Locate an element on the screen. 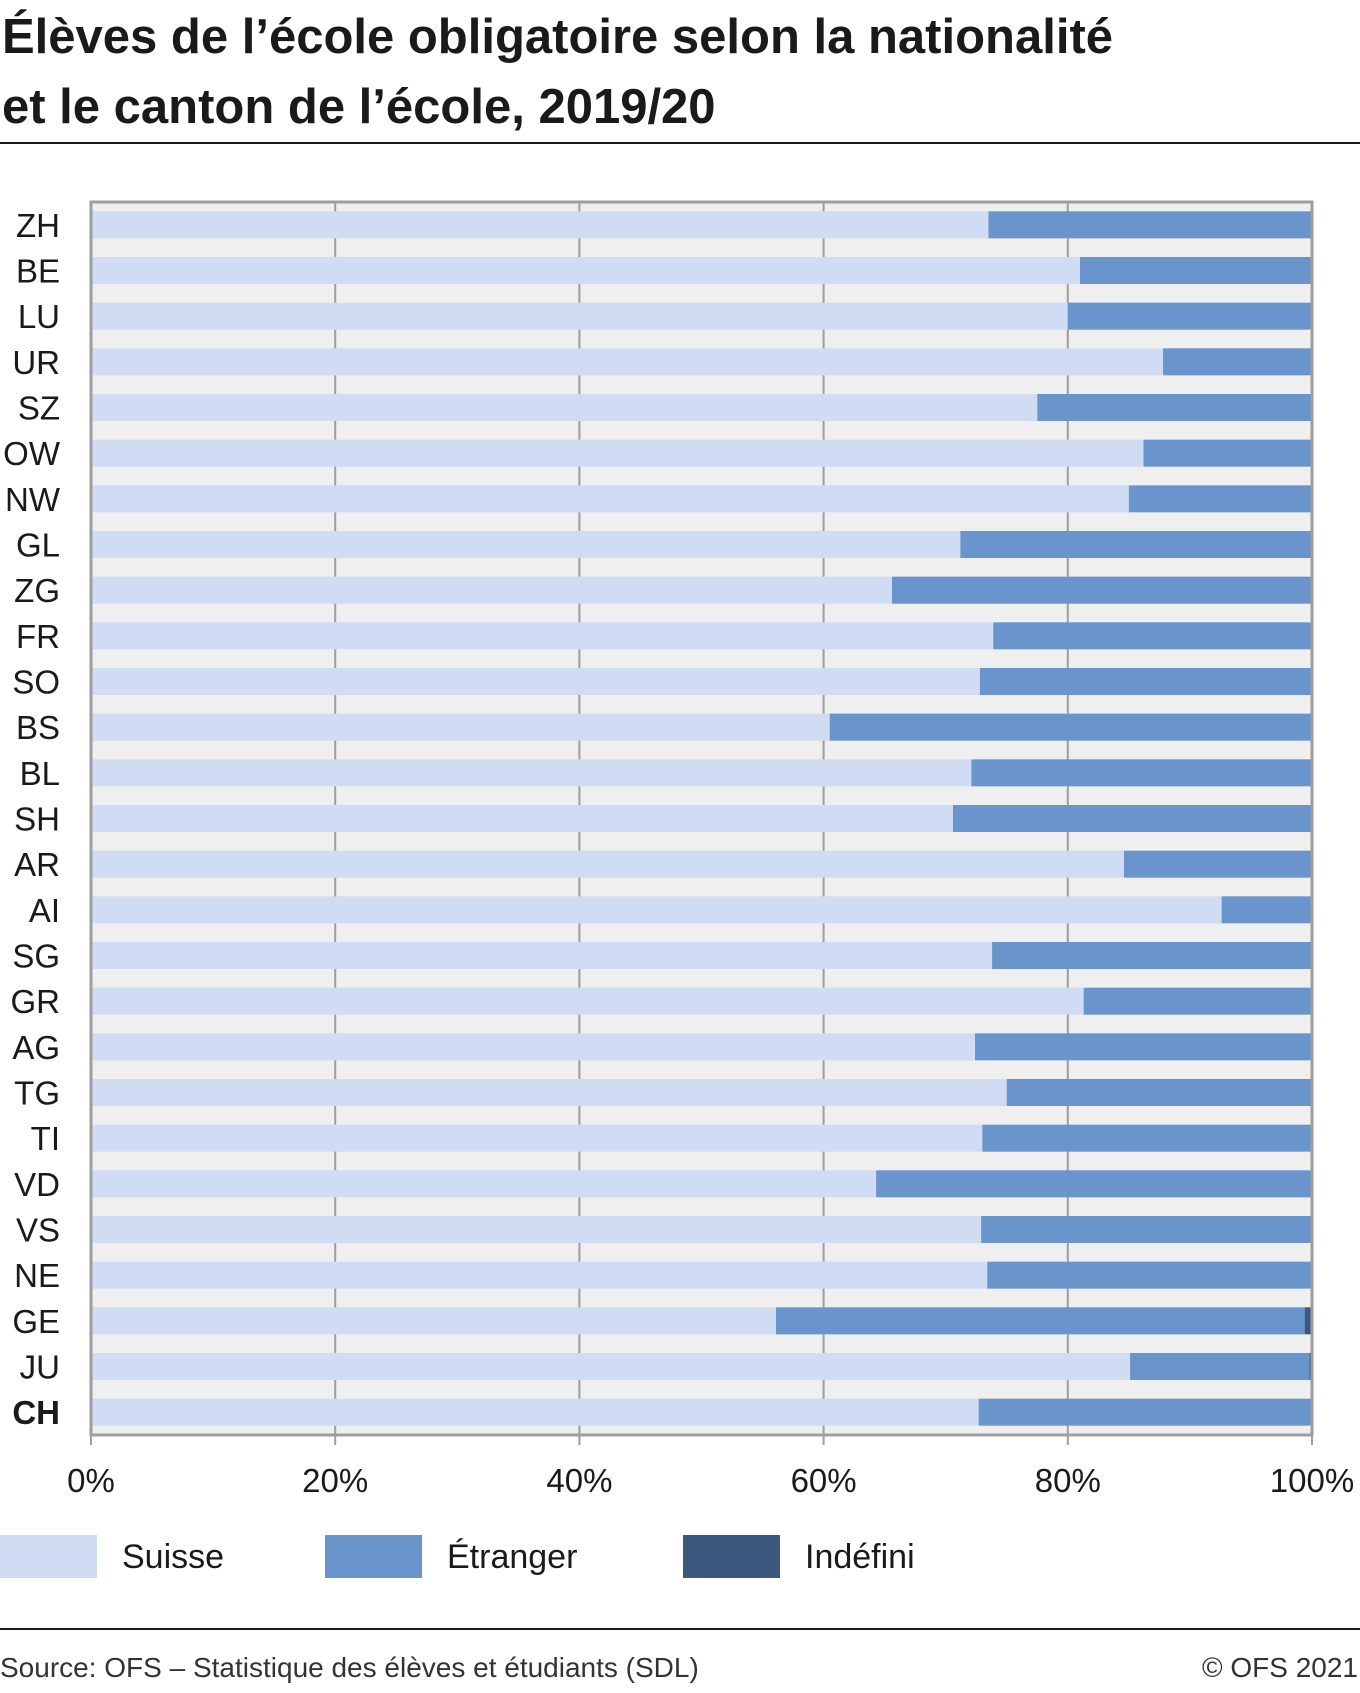  y-category-label: GE is located at coordinates (36, 1321).